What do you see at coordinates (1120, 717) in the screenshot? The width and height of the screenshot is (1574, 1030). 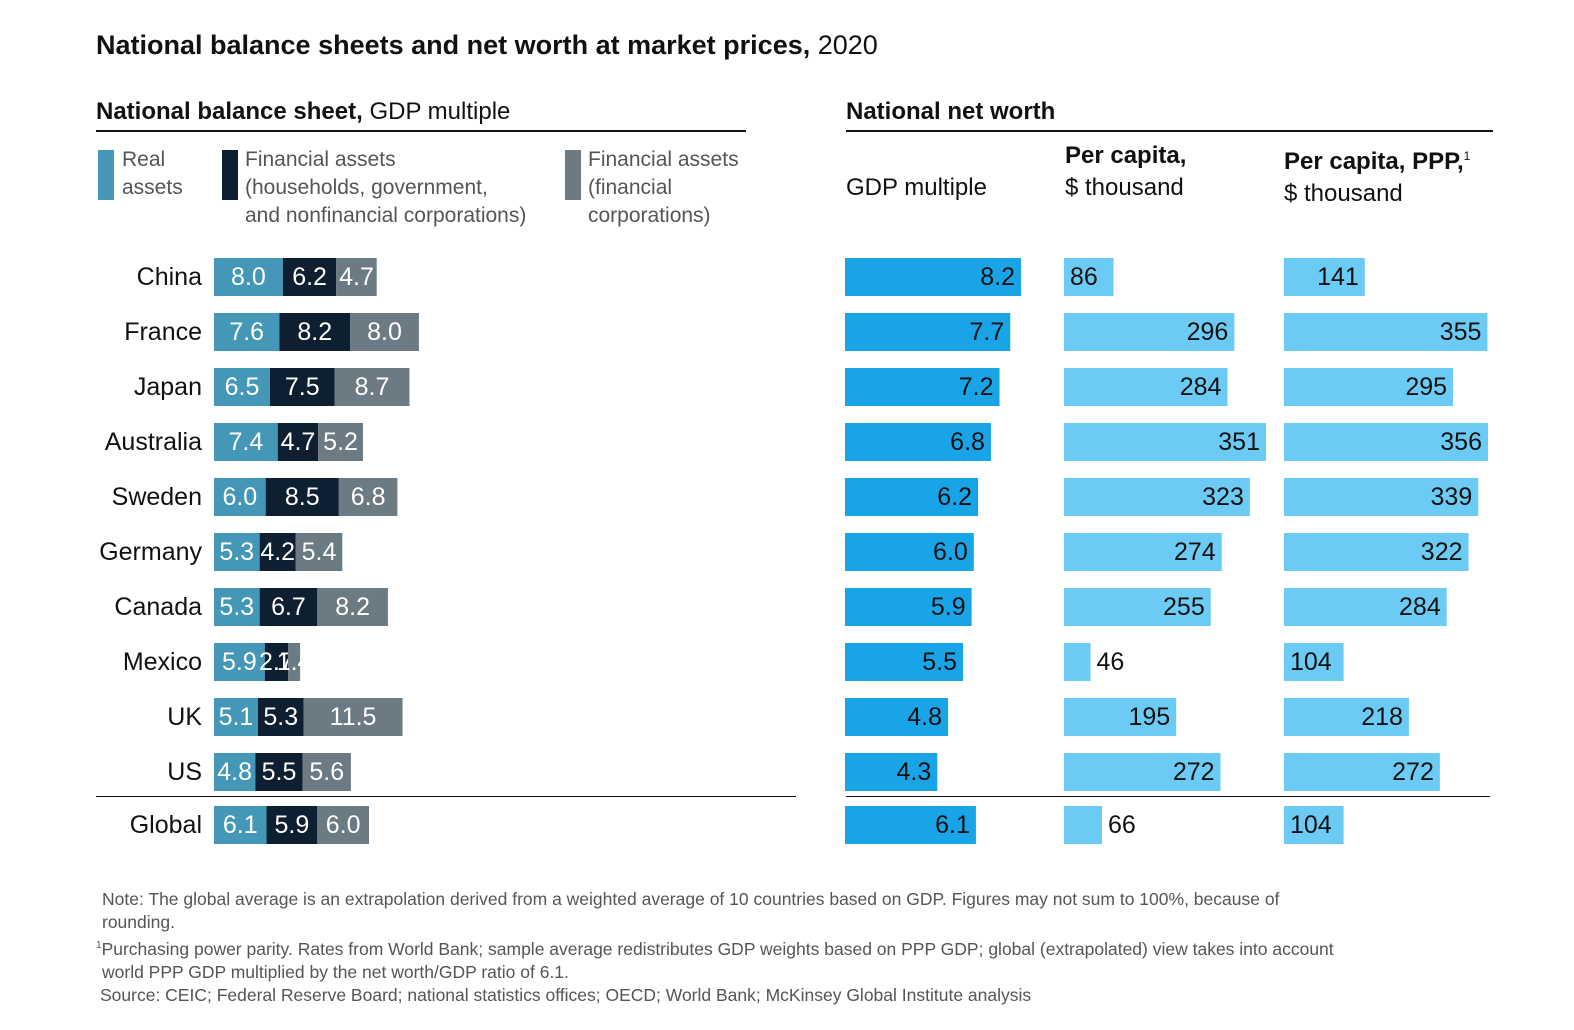 I see `bar-per-capita-uk` at bounding box center [1120, 717].